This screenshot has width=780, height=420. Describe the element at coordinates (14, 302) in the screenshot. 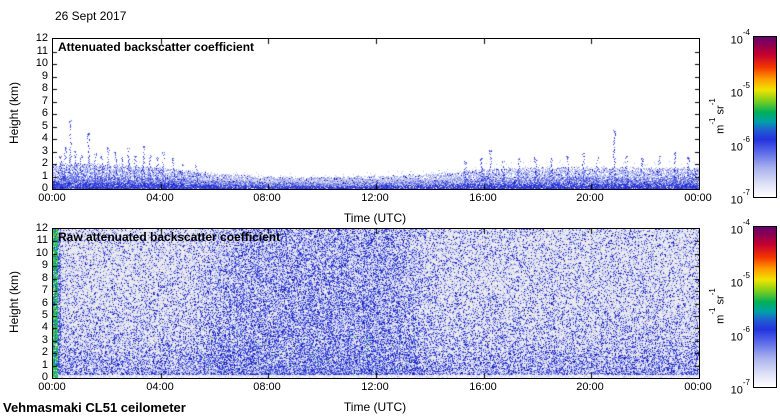

I see `bottom-y-axis-label: Height (km)` at that location.